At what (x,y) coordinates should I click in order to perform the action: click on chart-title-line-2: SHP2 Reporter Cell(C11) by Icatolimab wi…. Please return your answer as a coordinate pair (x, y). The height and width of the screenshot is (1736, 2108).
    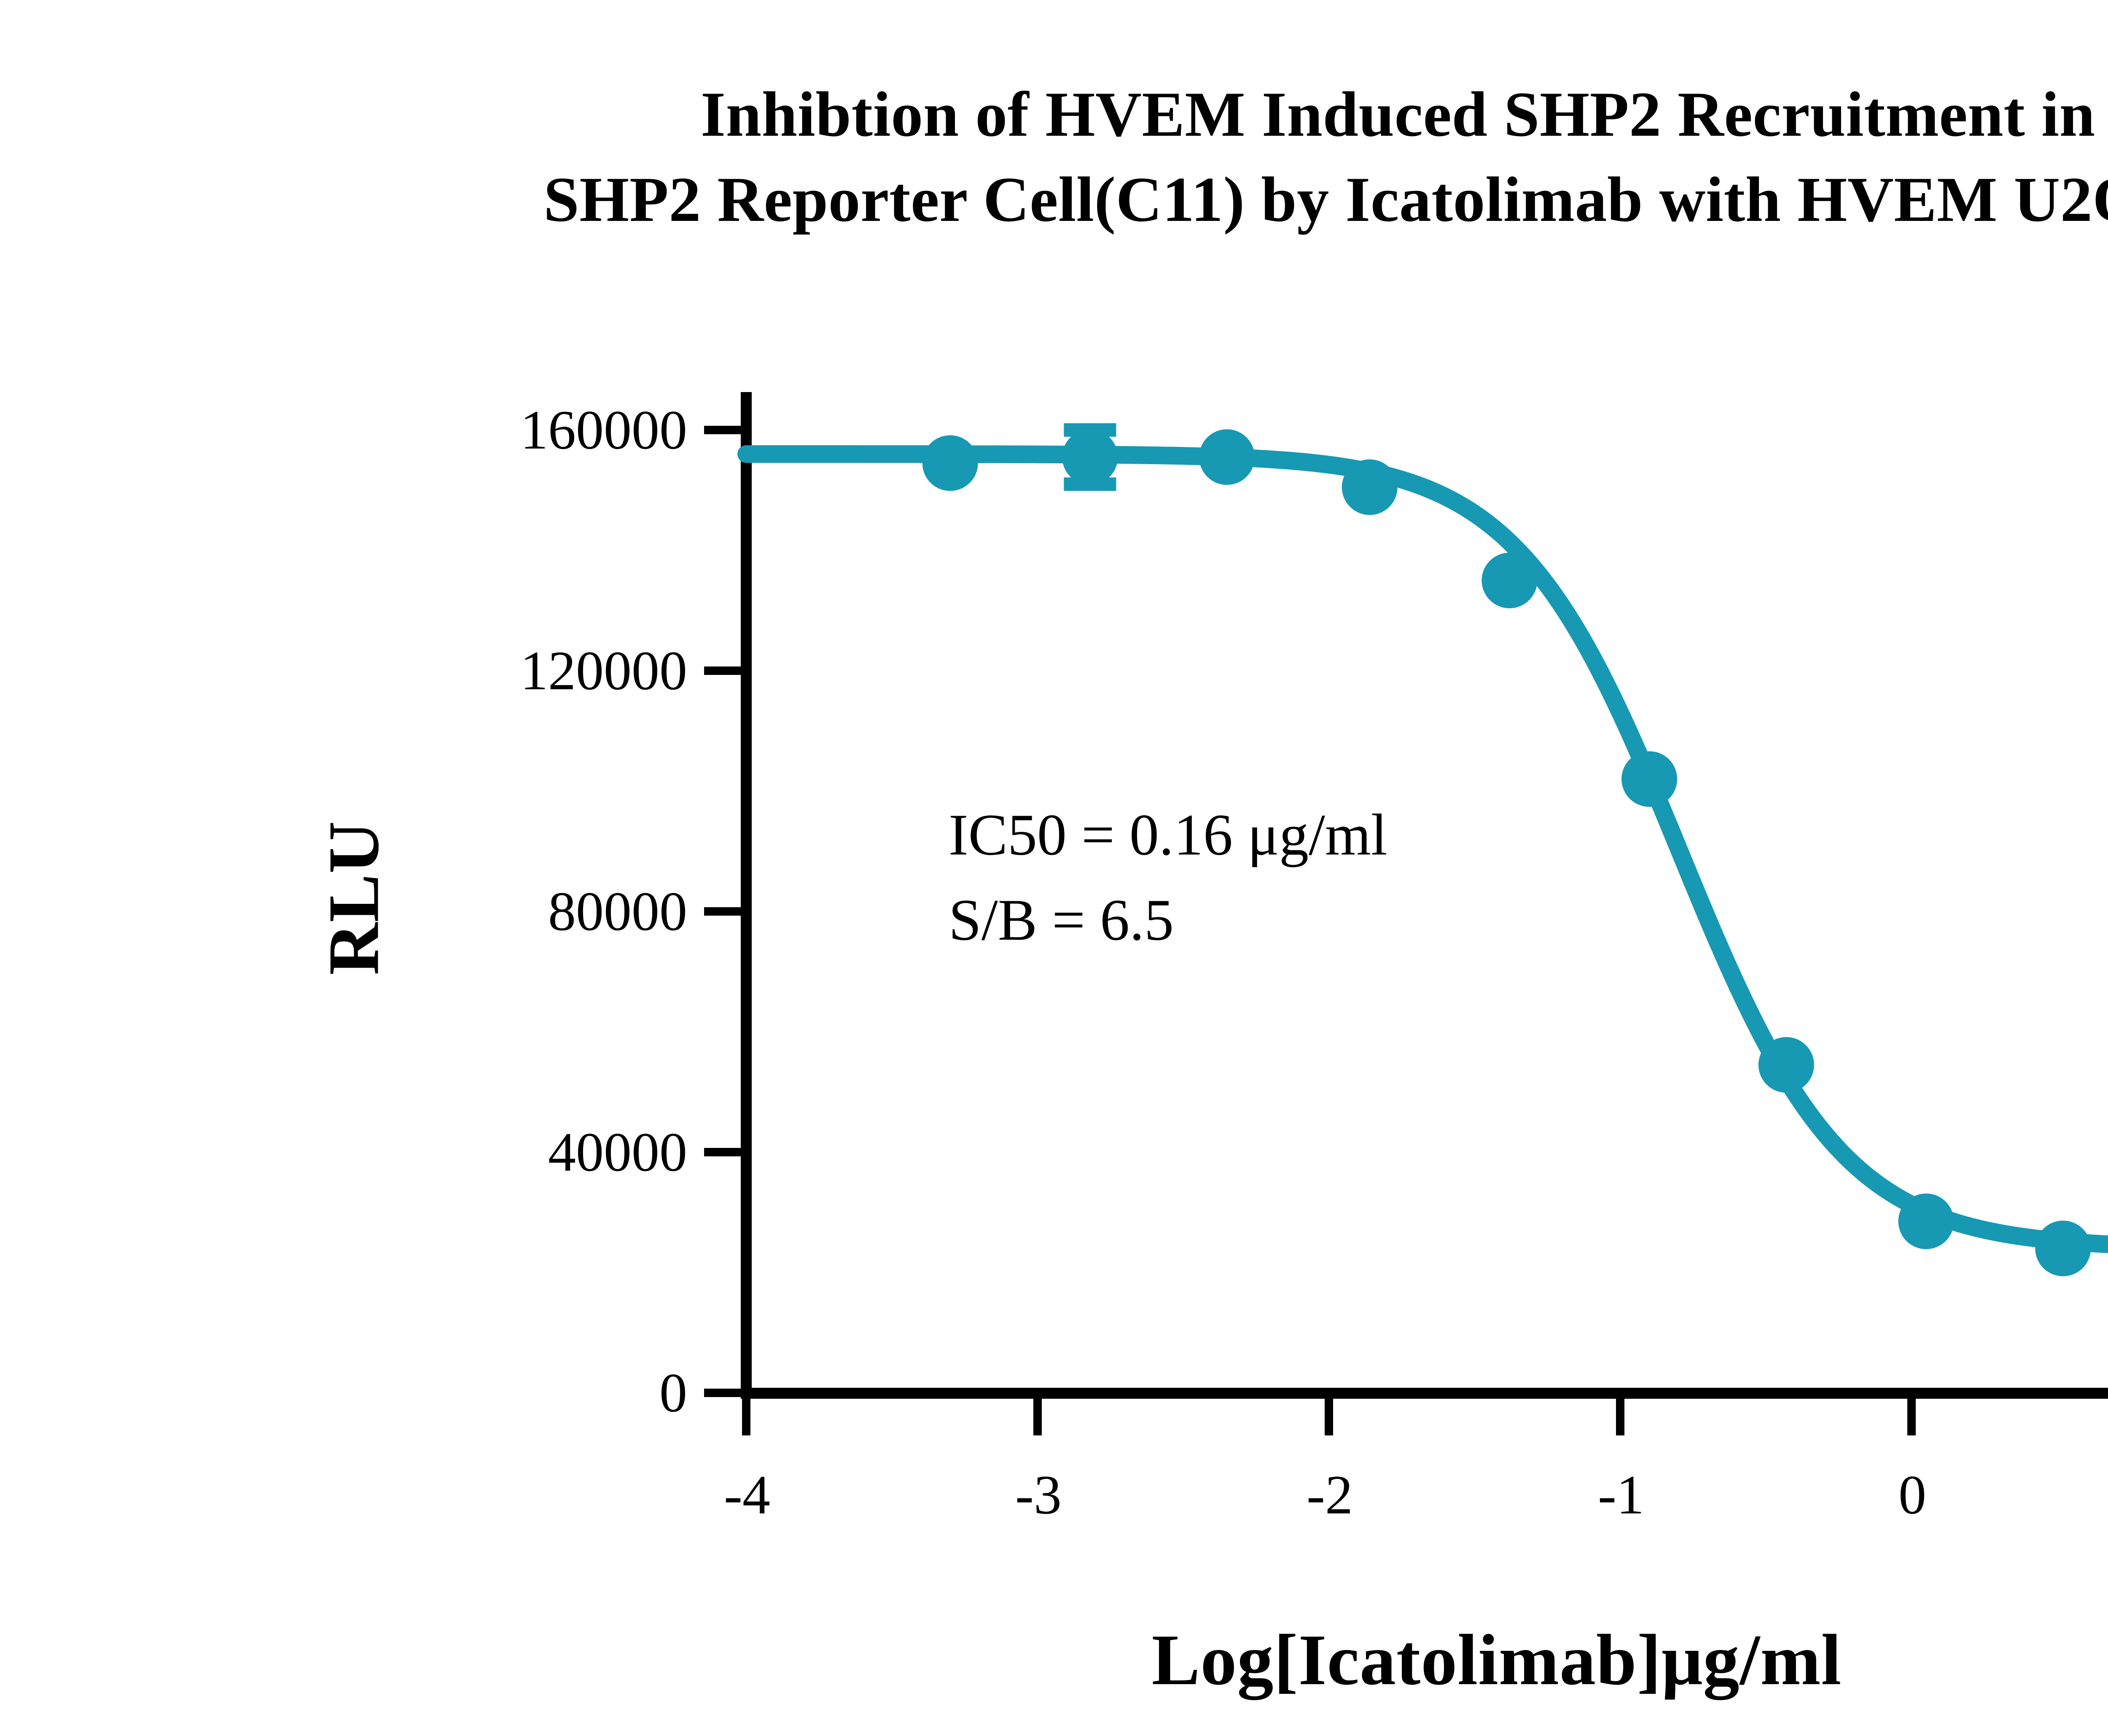
    Looking at the image, I should click on (1325, 199).